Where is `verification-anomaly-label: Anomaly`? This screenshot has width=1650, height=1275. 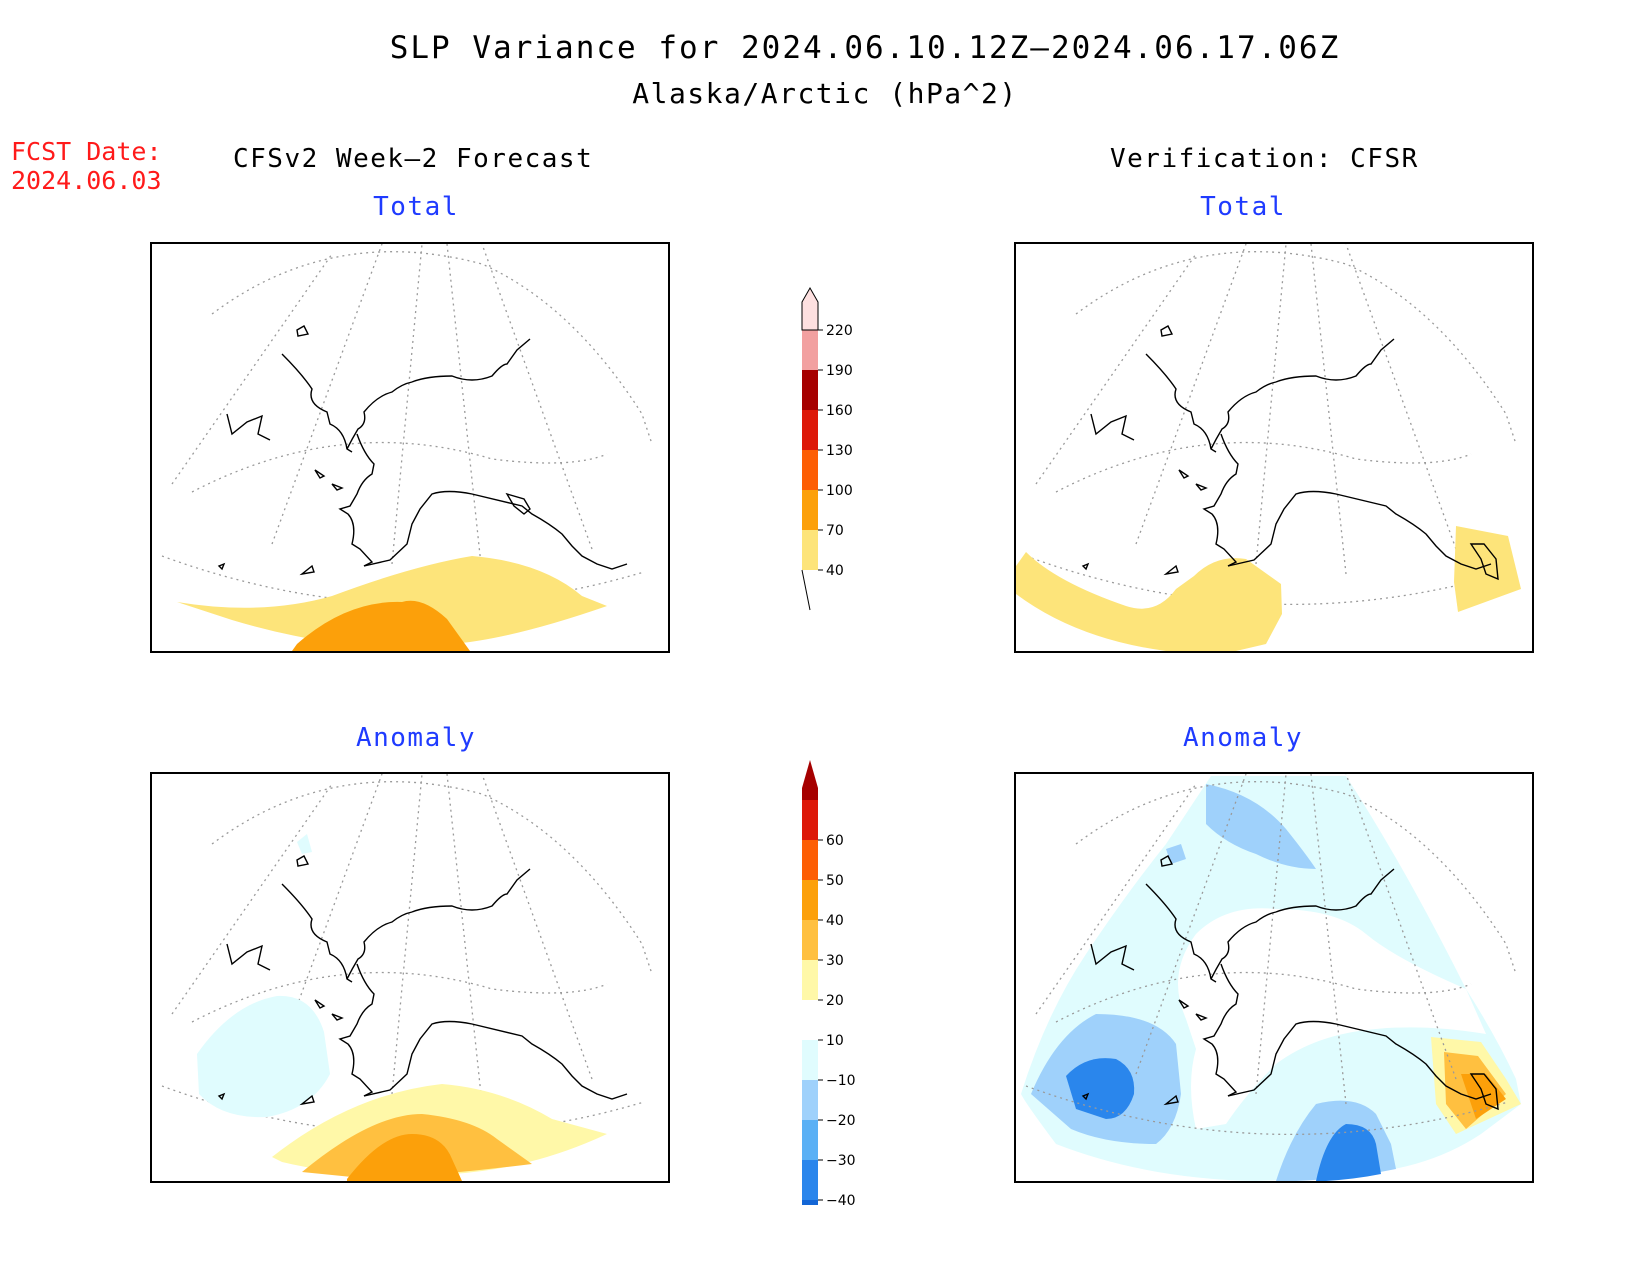
verification-anomaly-label: Anomaly is located at coordinates (1243, 738).